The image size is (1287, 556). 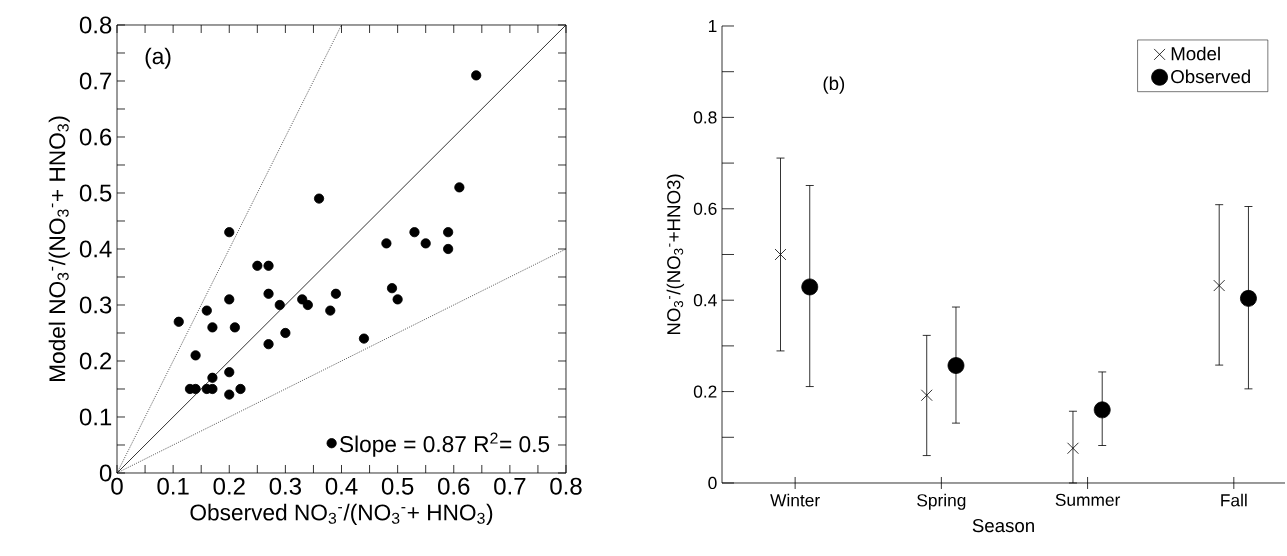 I want to click on x-tick-label: 0.8, so click(x=566, y=486).